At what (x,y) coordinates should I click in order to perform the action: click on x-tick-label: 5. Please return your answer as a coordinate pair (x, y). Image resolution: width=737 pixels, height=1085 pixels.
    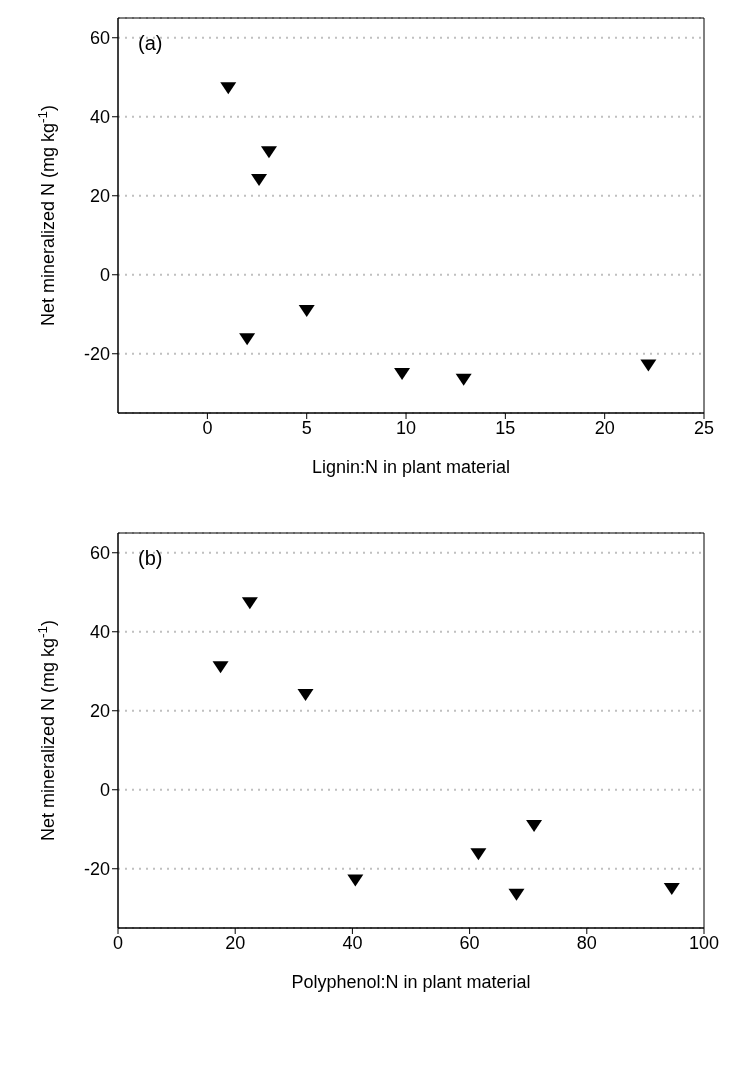
    Looking at the image, I should click on (306, 427).